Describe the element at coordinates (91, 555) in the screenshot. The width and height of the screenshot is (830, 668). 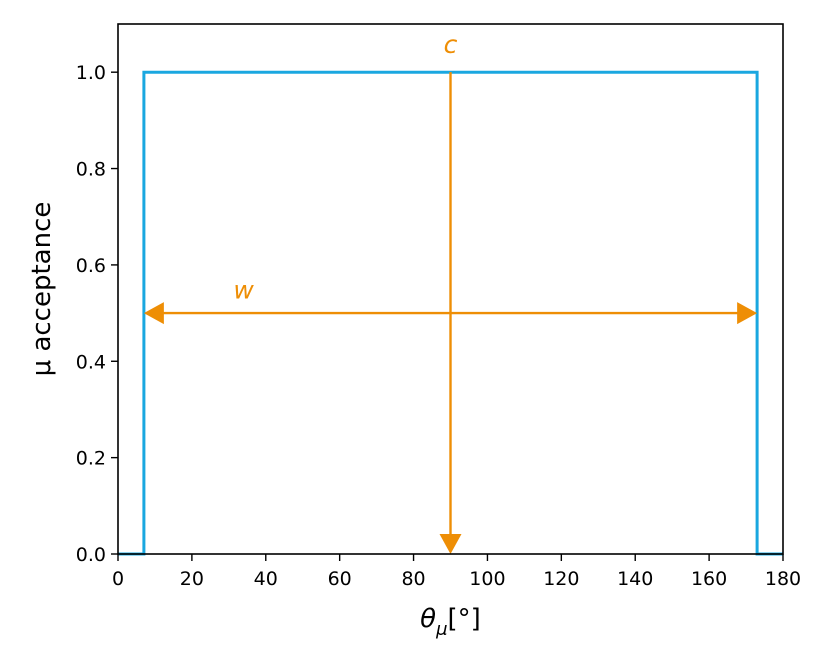
I see `y-tick-label: 0.0` at that location.